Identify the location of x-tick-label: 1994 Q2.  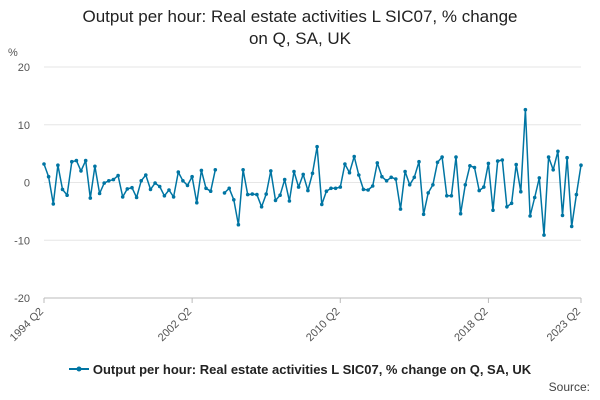
(27, 325).